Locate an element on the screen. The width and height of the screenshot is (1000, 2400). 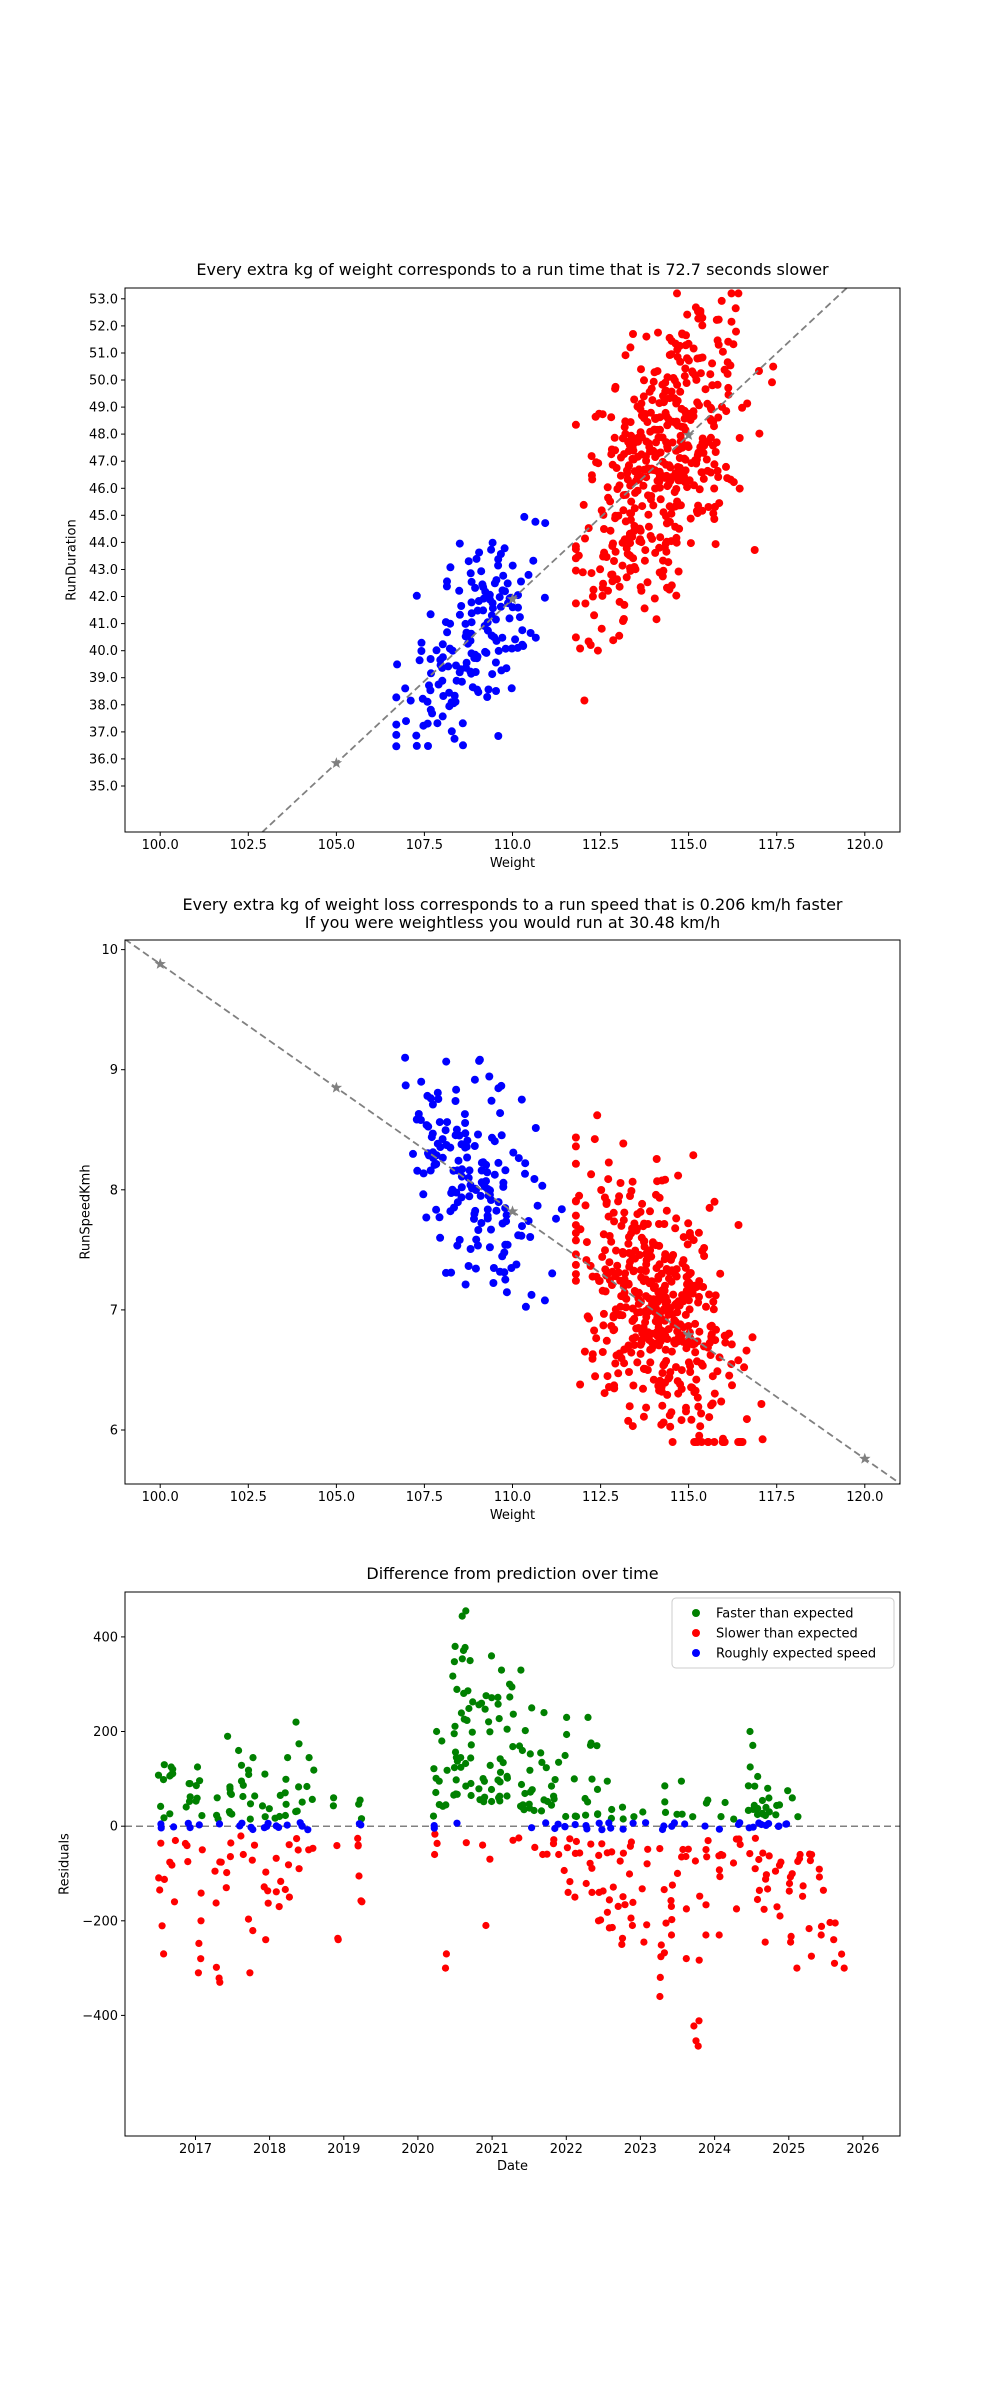
x-tick-label: 120.0 is located at coordinates (864, 845).